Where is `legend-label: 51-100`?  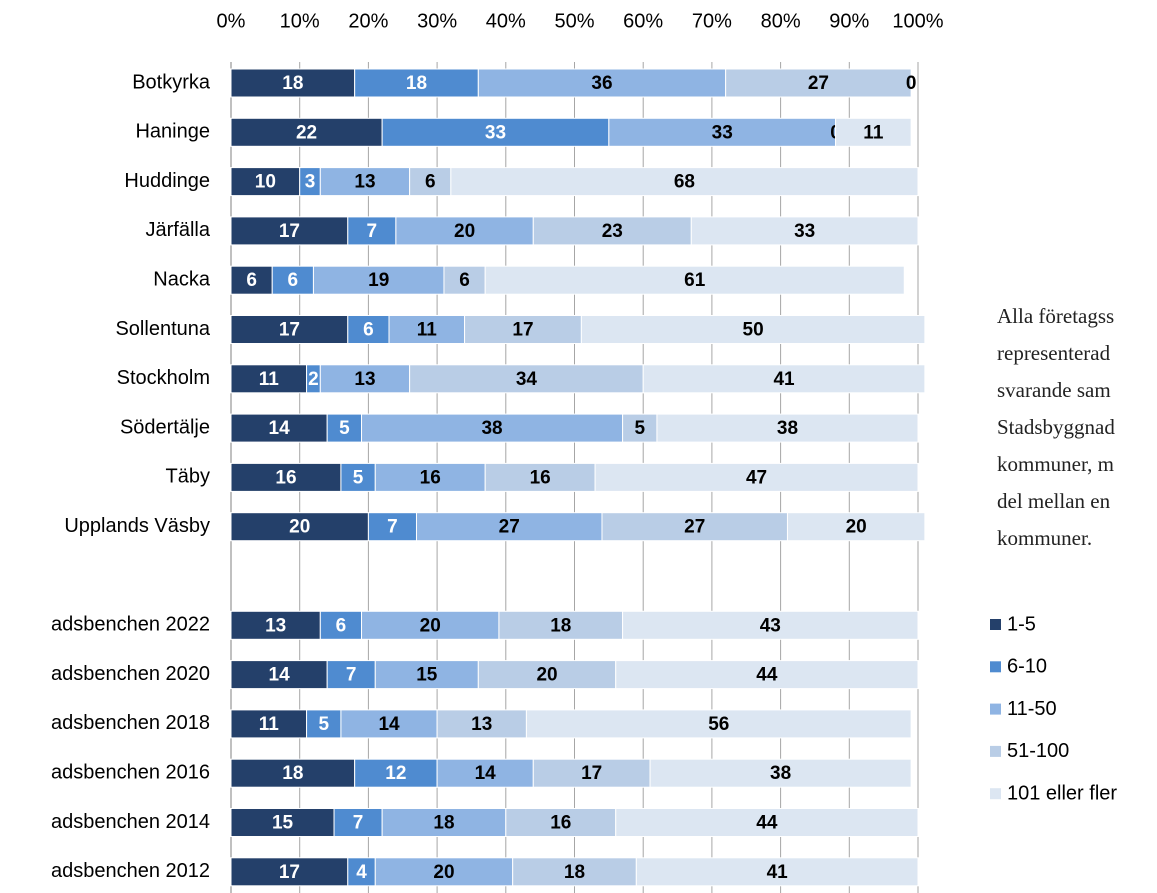
legend-label: 51-100 is located at coordinates (1038, 751).